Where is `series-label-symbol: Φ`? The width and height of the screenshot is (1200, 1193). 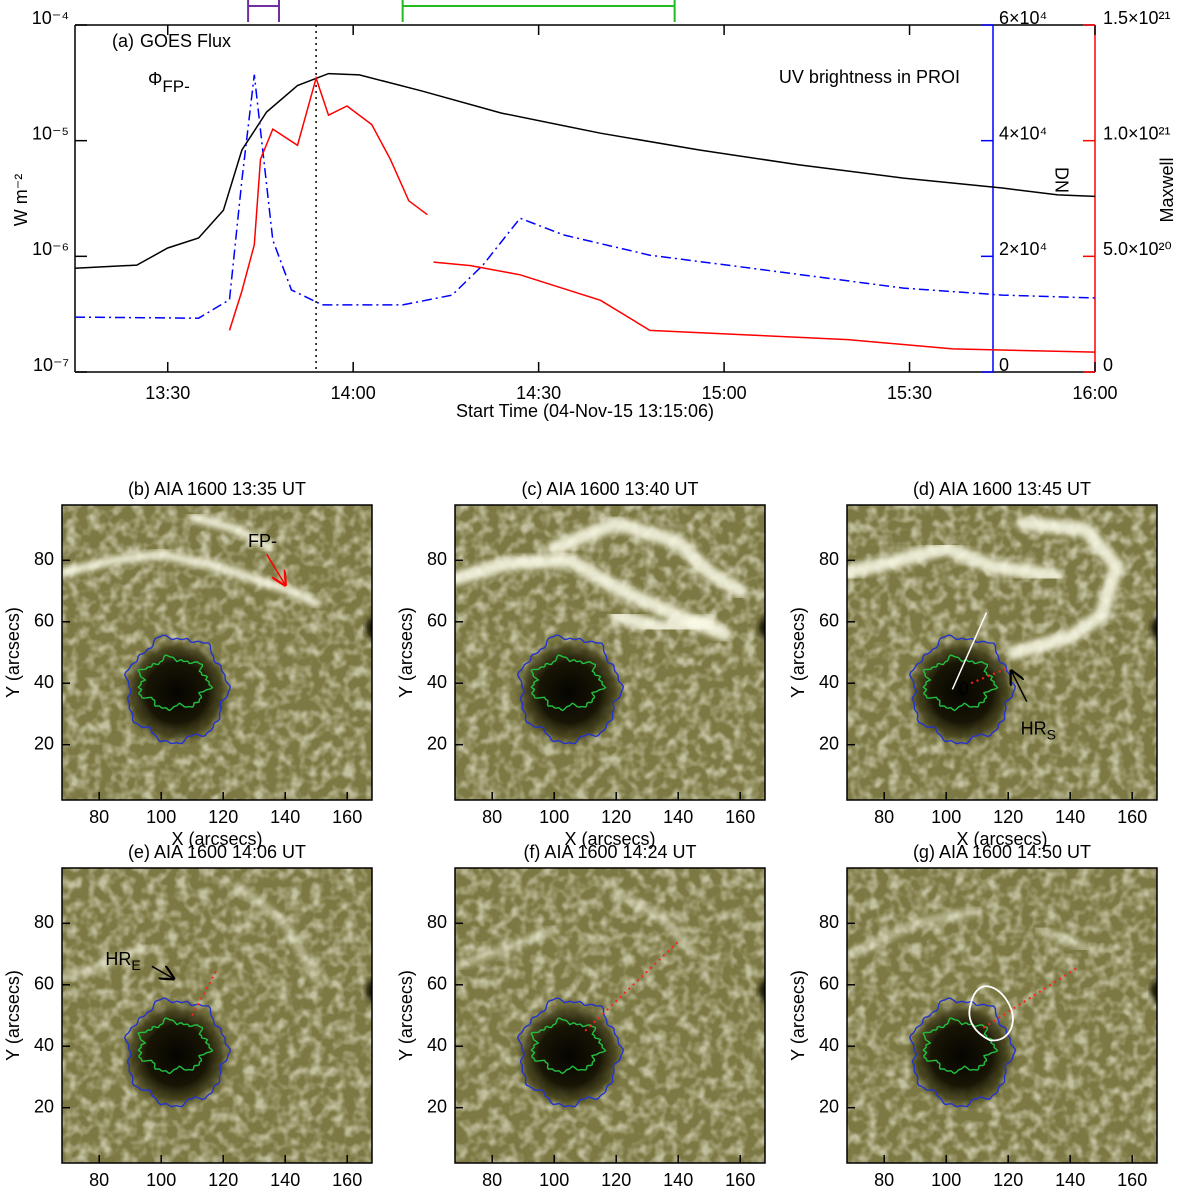
series-label-symbol: Φ is located at coordinates (155, 79).